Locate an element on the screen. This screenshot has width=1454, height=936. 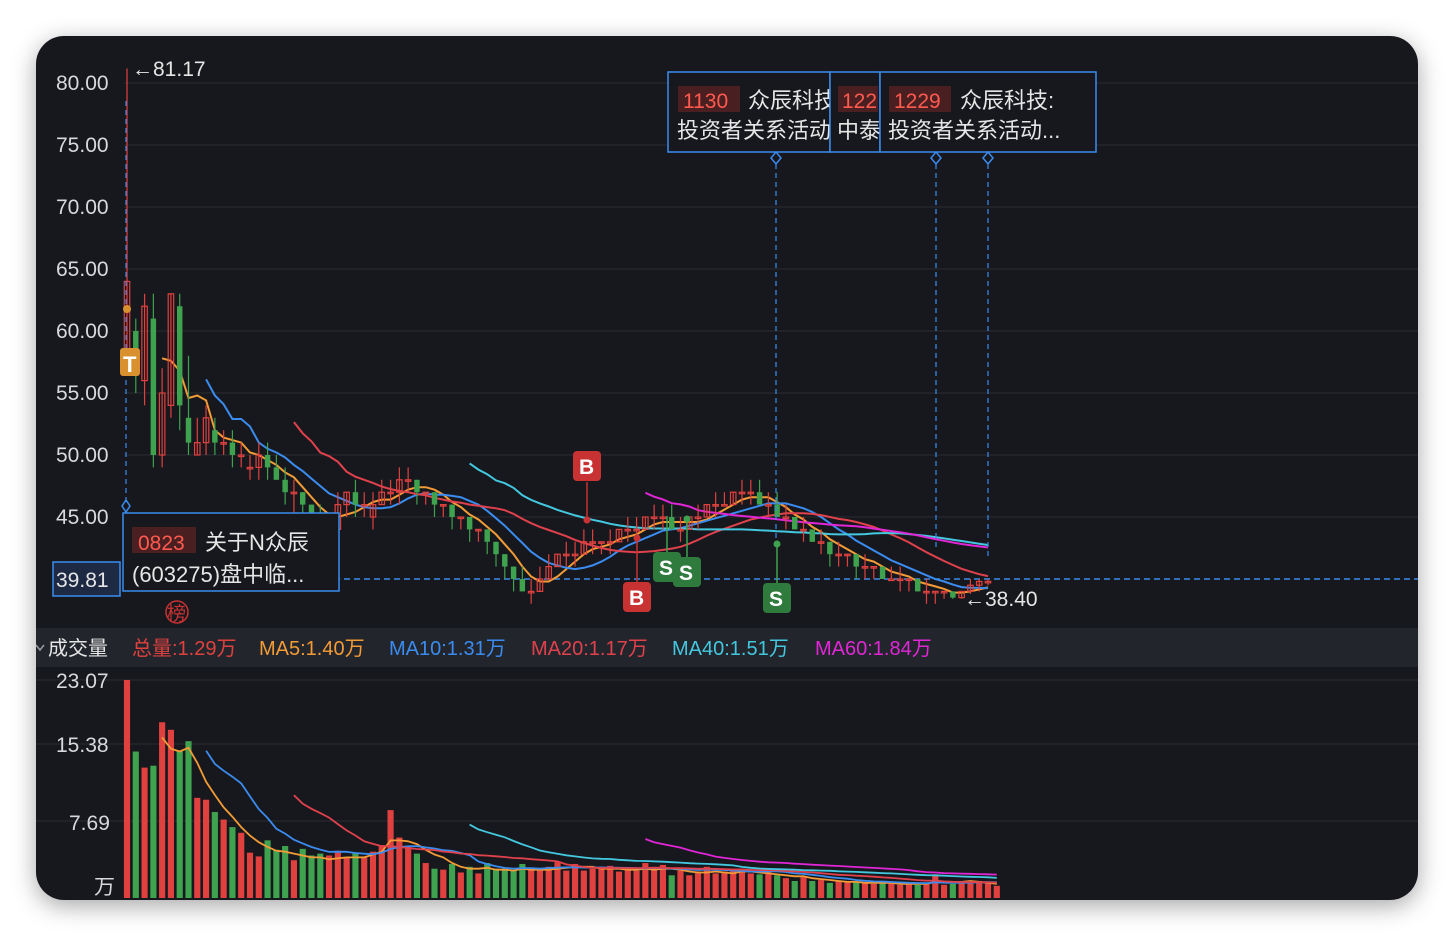
volume-ma-lines is located at coordinates (579, 810).